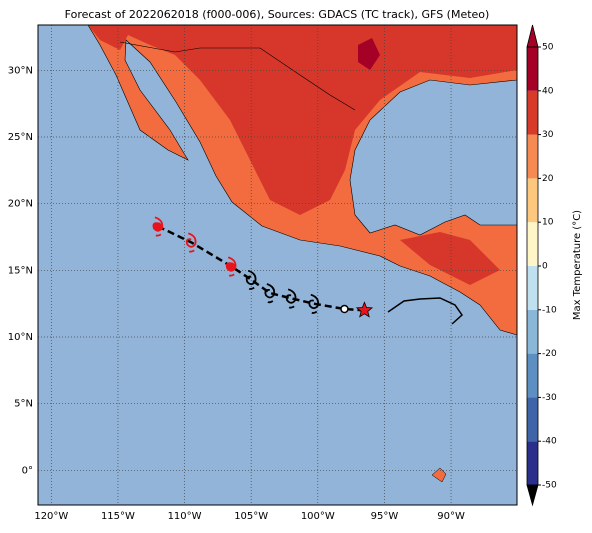 The width and height of the screenshot is (592, 533). What do you see at coordinates (425, 311) in the screenshot?
I see `coastline-rivers` at bounding box center [425, 311].